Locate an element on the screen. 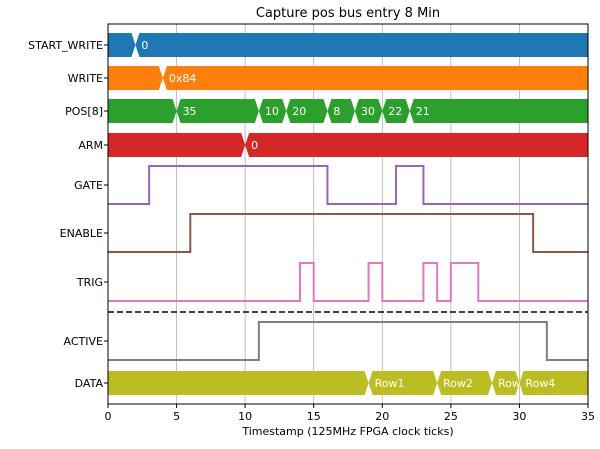  bus-value-label: 30 is located at coordinates (368, 111).